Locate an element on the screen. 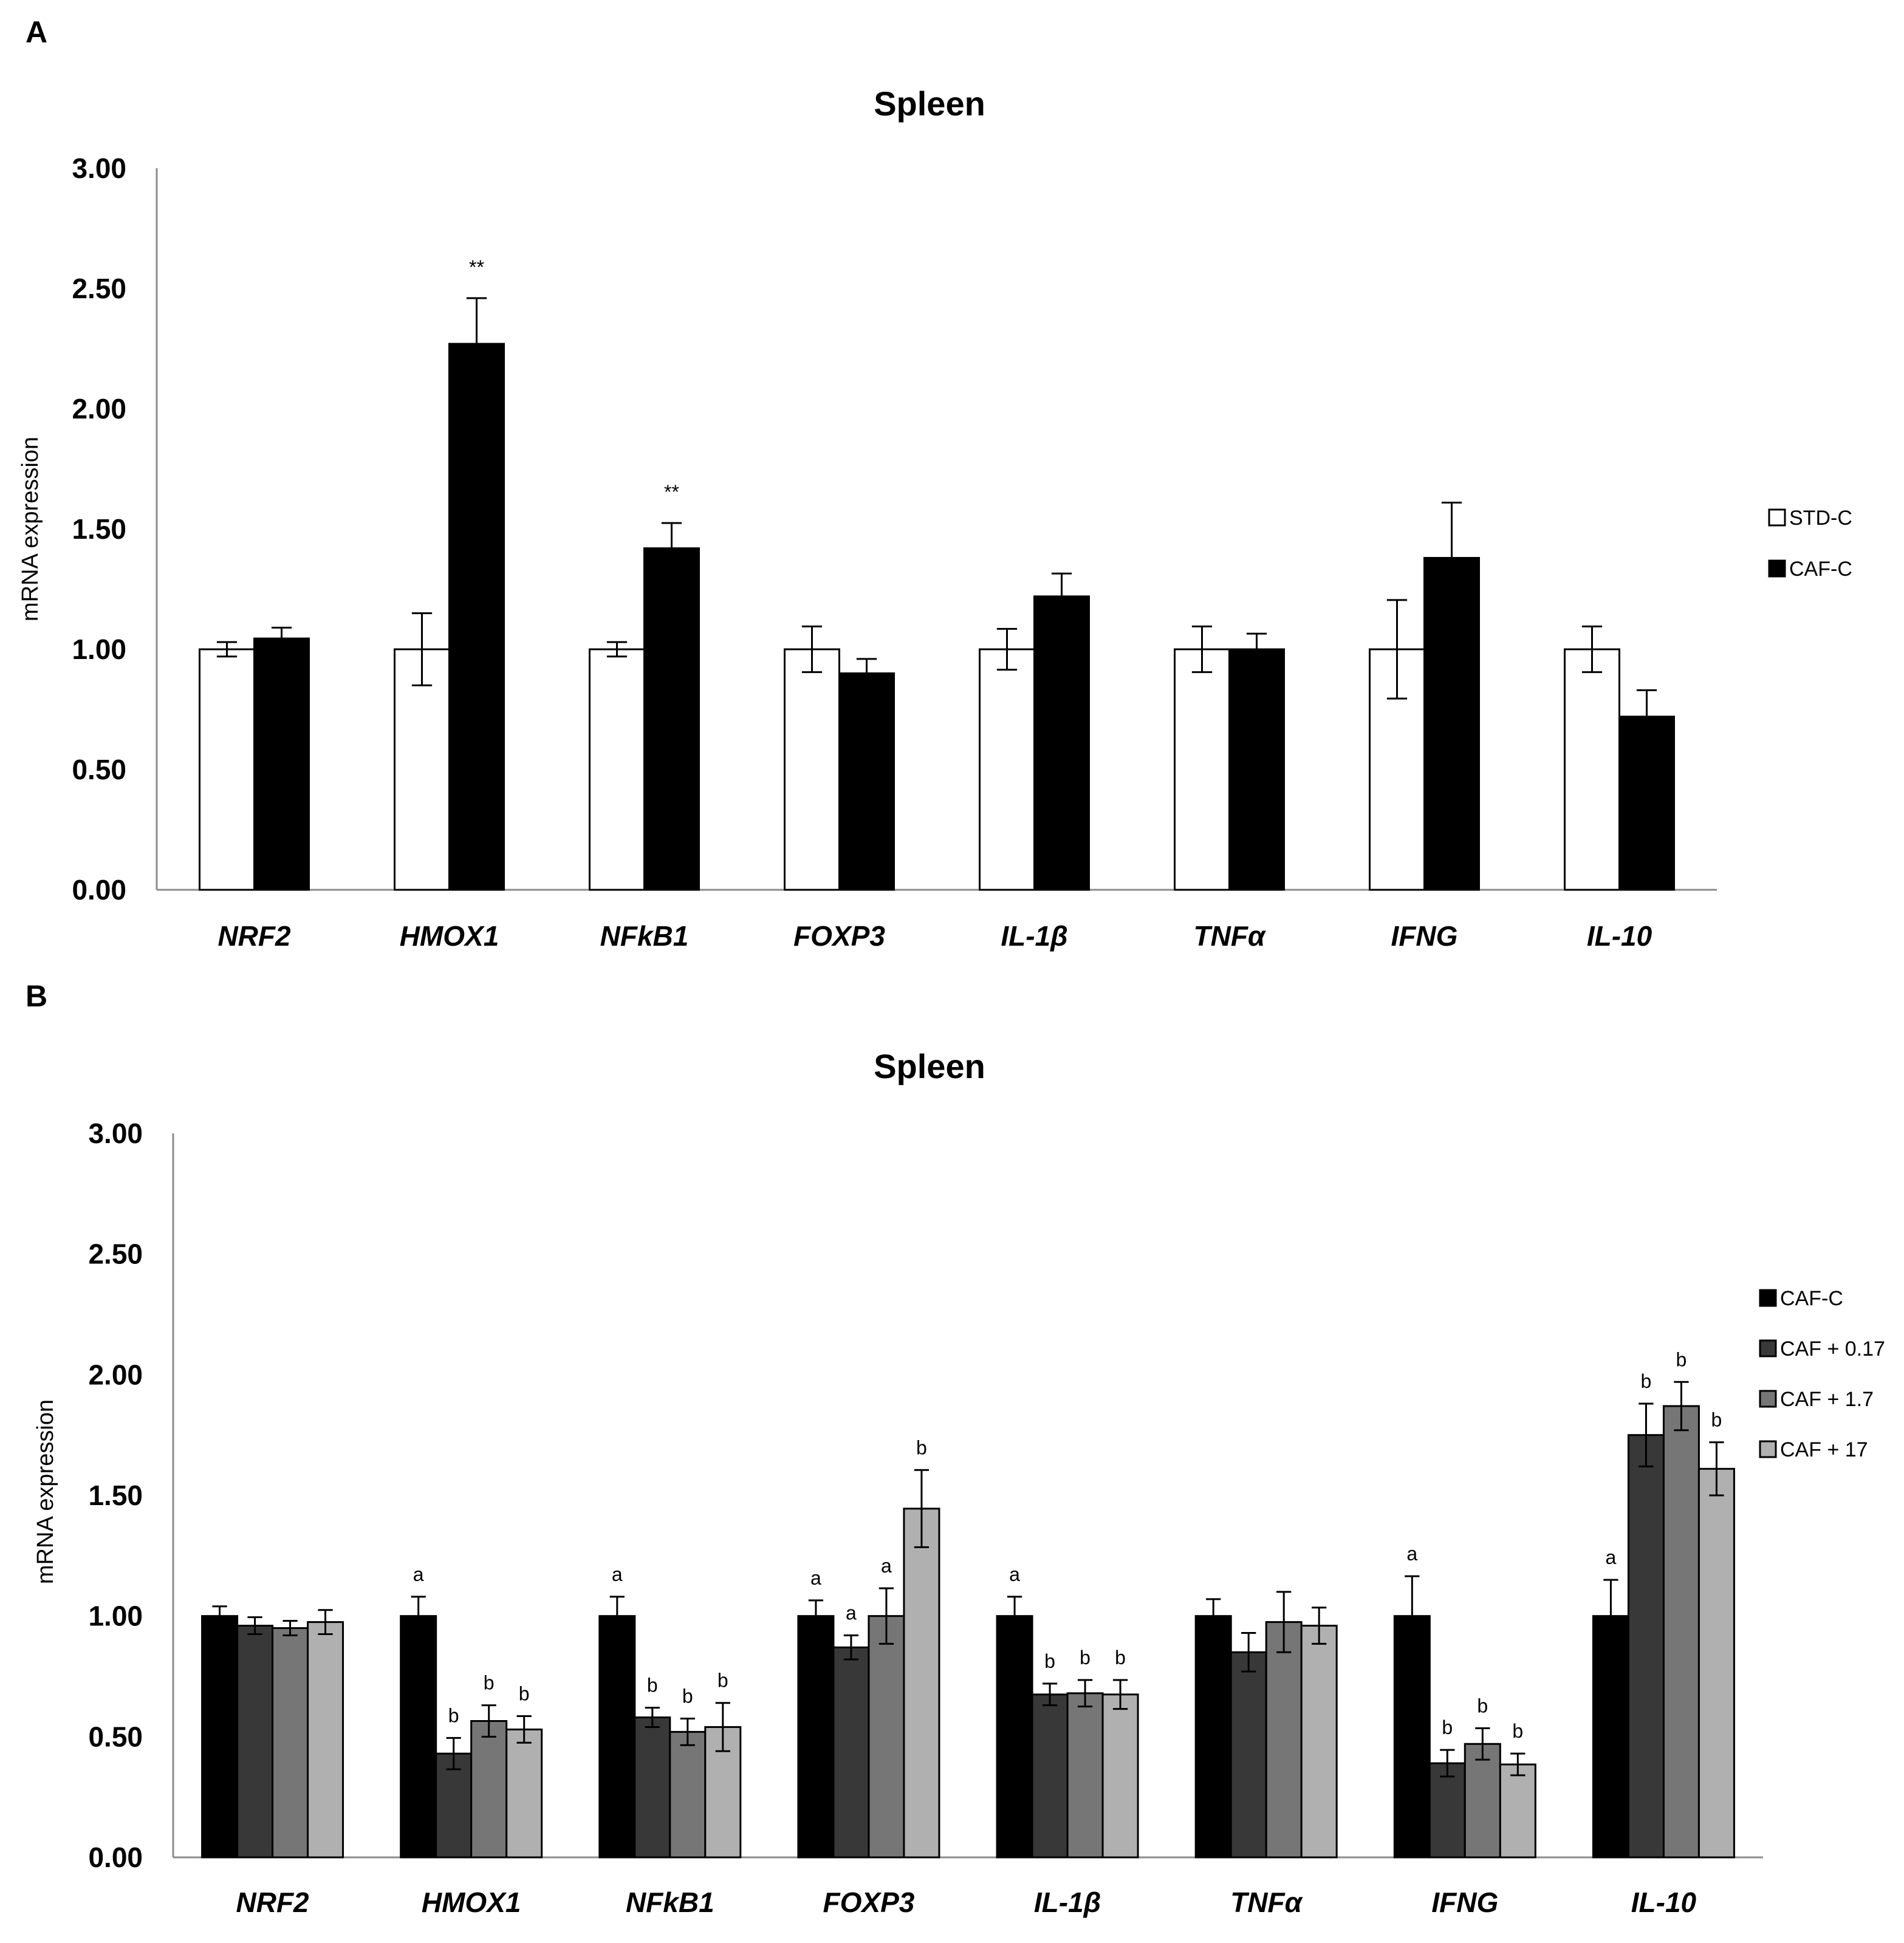  x-category-label: HMOX1 is located at coordinates (450, 936).